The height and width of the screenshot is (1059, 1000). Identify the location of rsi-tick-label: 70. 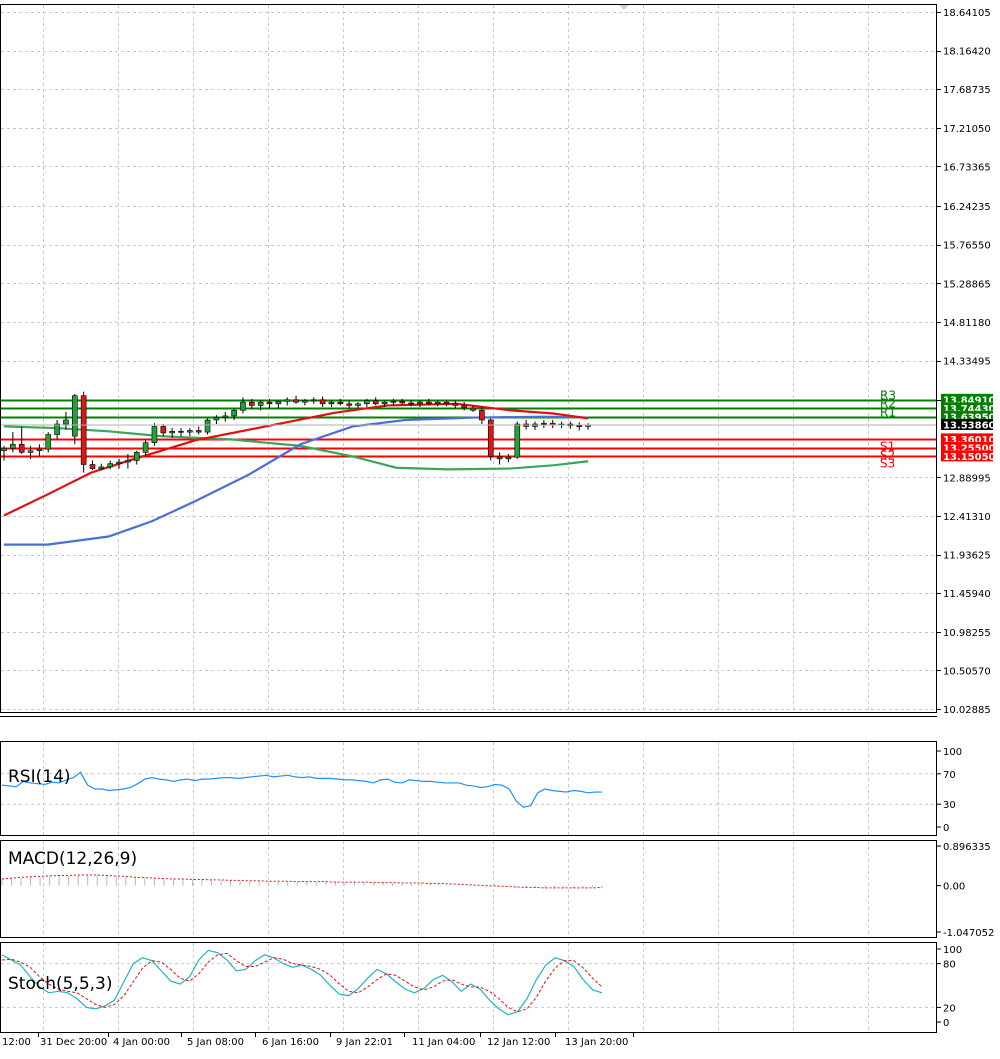
(949, 775).